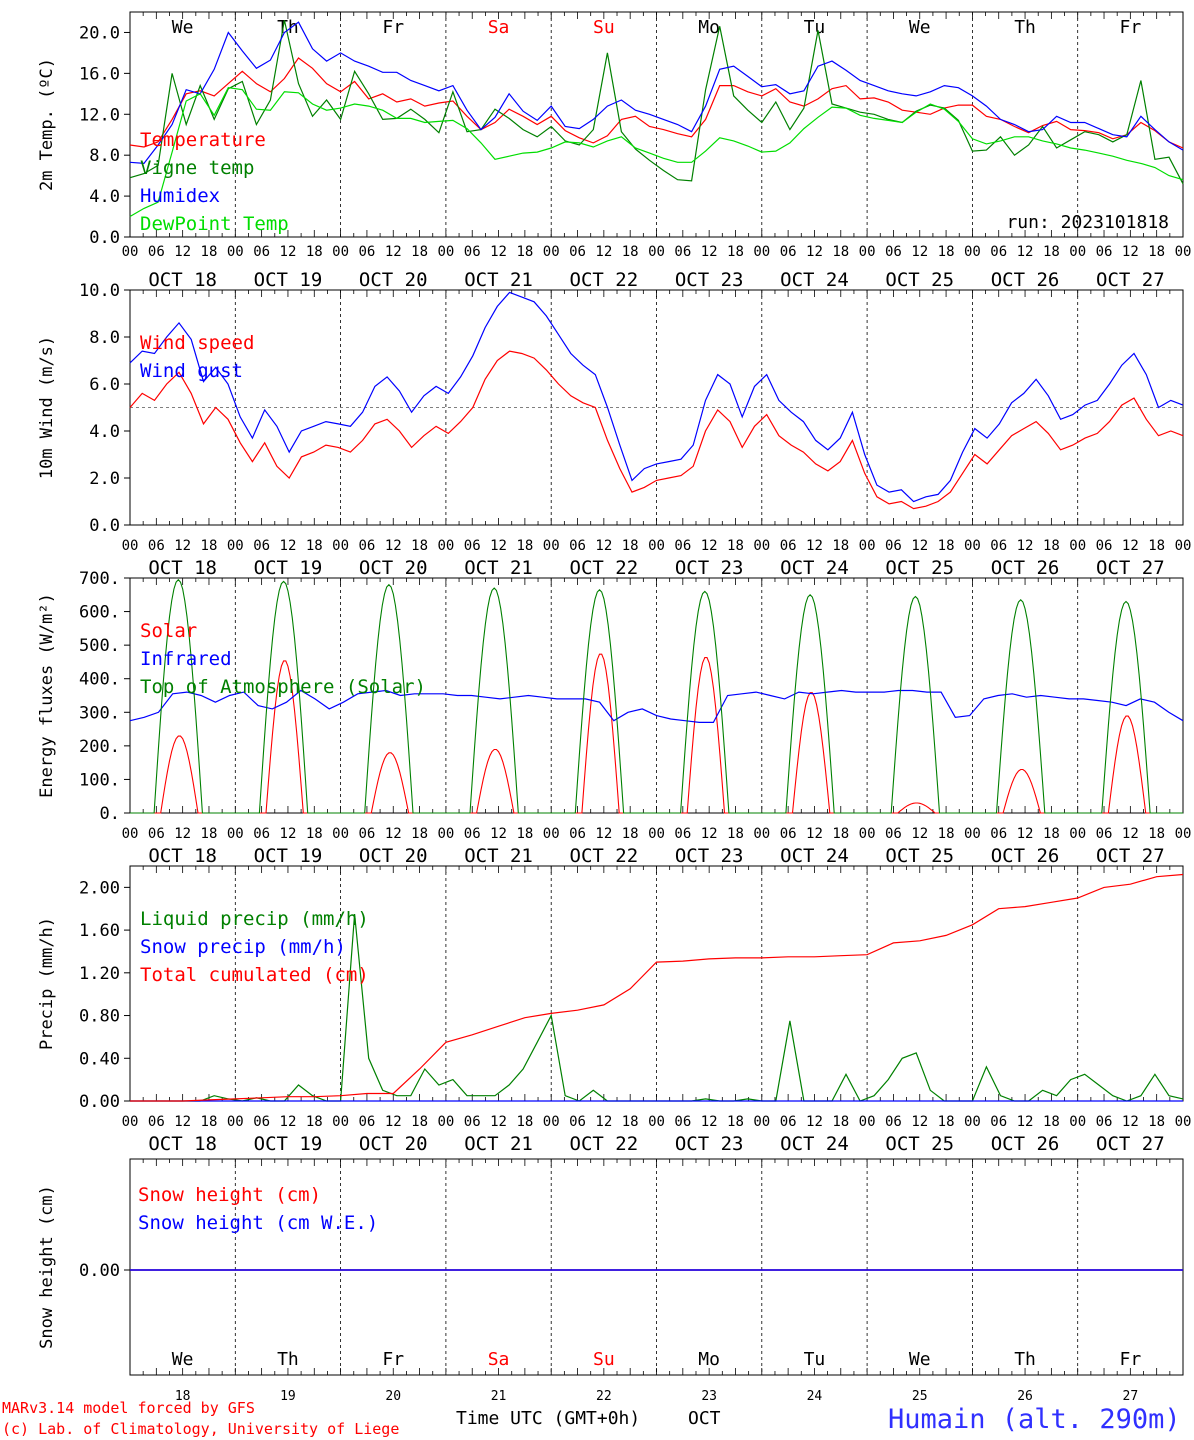 This screenshot has height=1440, width=1194. I want to click on day-number-label: 24, so click(815, 1396).